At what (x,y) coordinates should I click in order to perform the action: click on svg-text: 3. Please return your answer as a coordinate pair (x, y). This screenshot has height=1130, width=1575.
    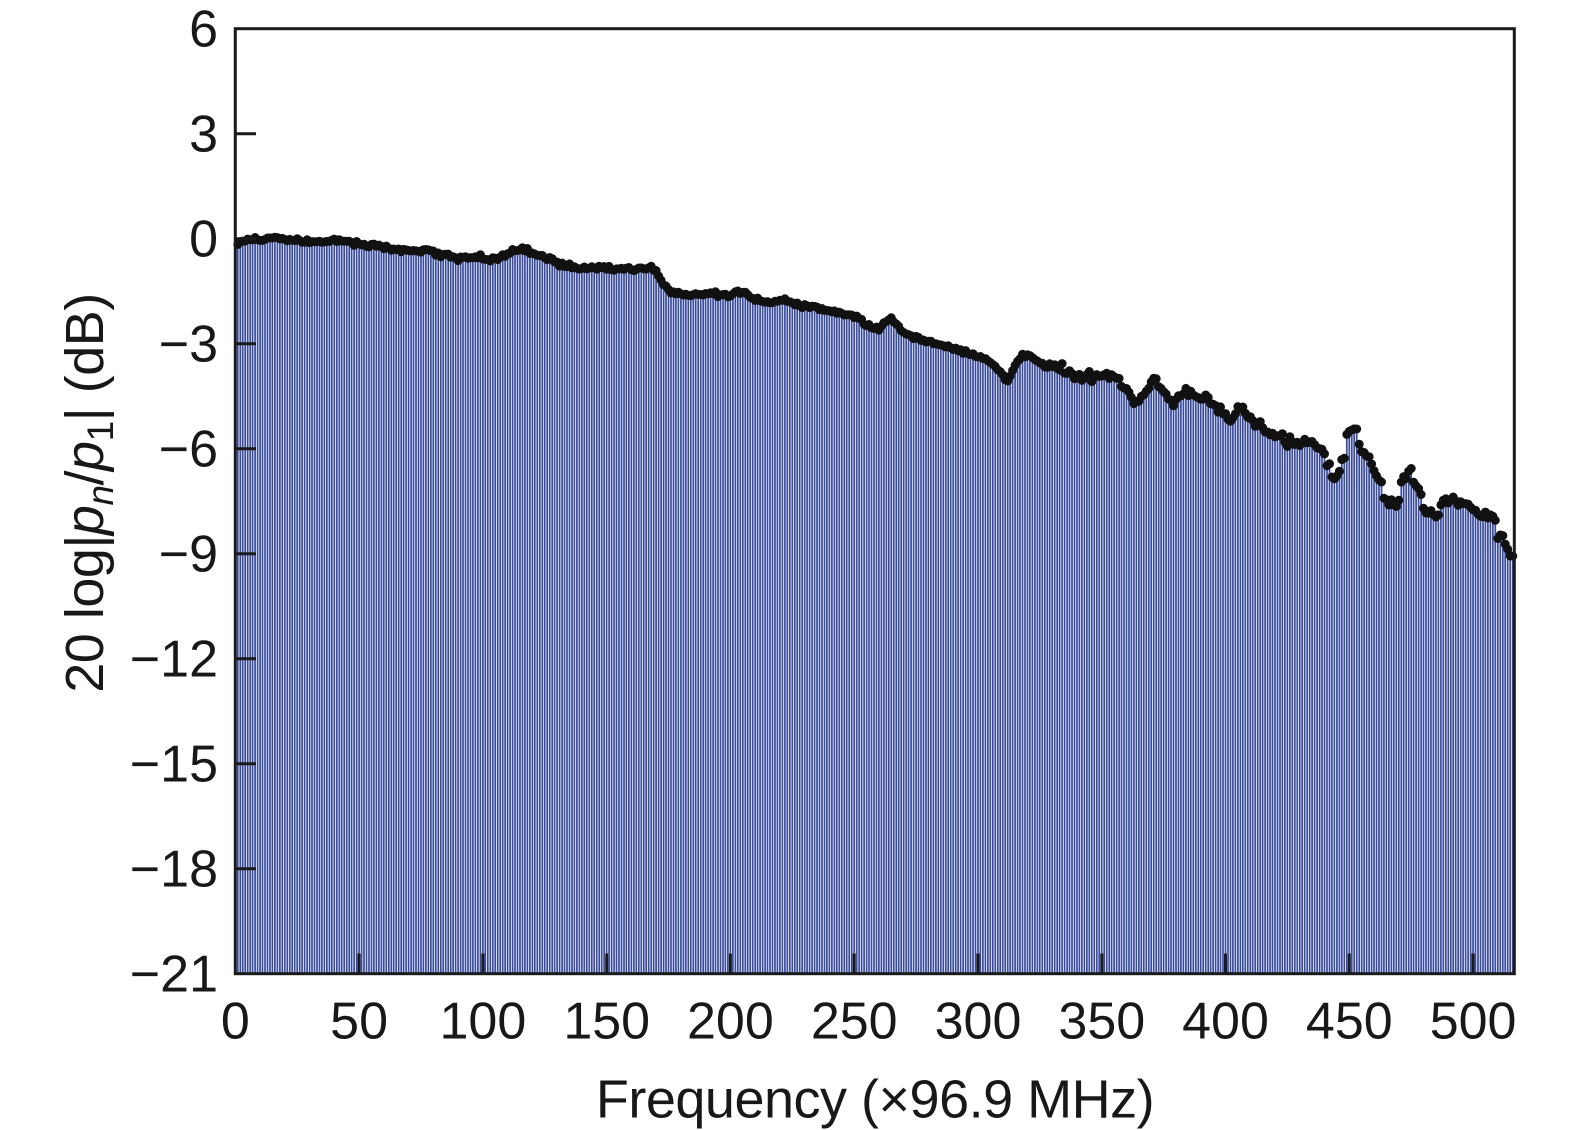
    Looking at the image, I should click on (203, 135).